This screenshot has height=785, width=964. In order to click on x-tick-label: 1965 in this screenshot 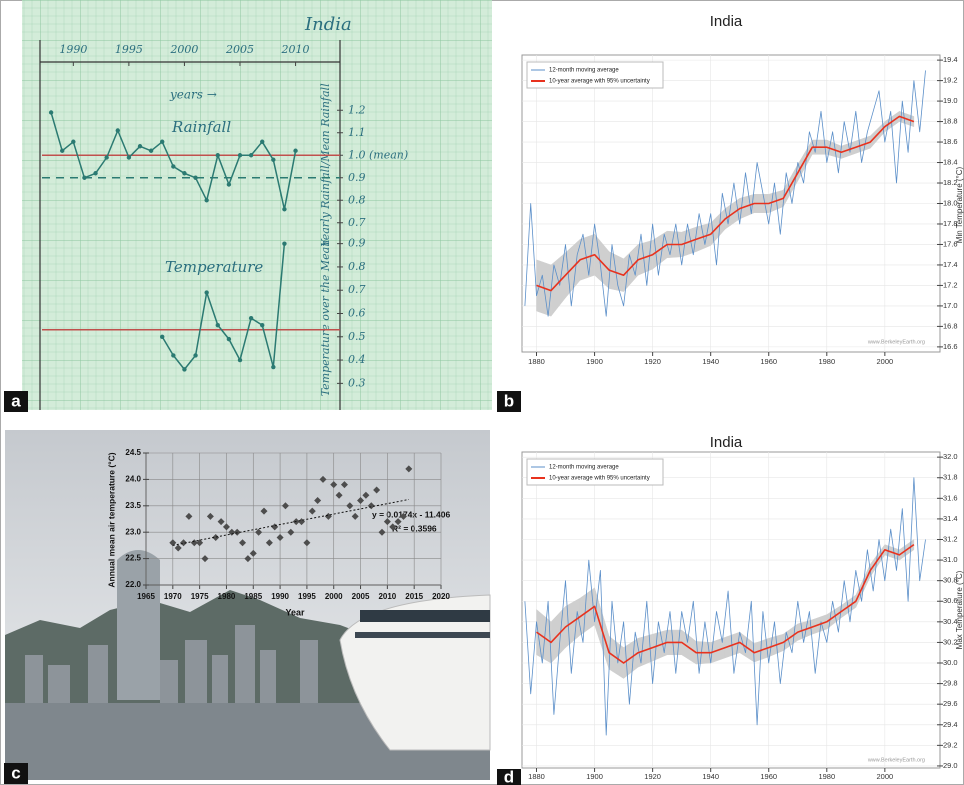, I will do `click(146, 596)`.